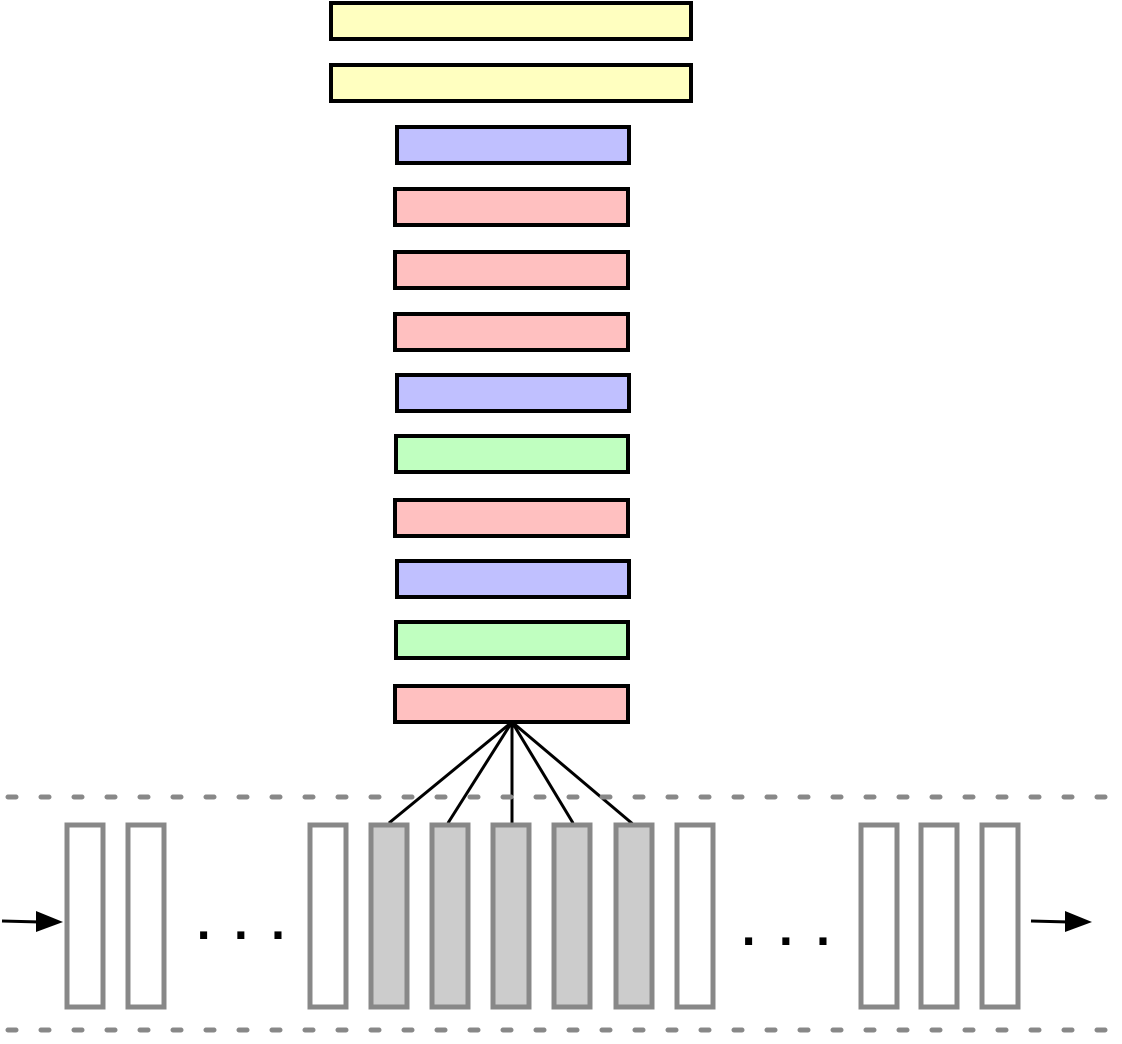 This screenshot has width=1122, height=1044. I want to click on layer-2-yellow, so click(511, 83).